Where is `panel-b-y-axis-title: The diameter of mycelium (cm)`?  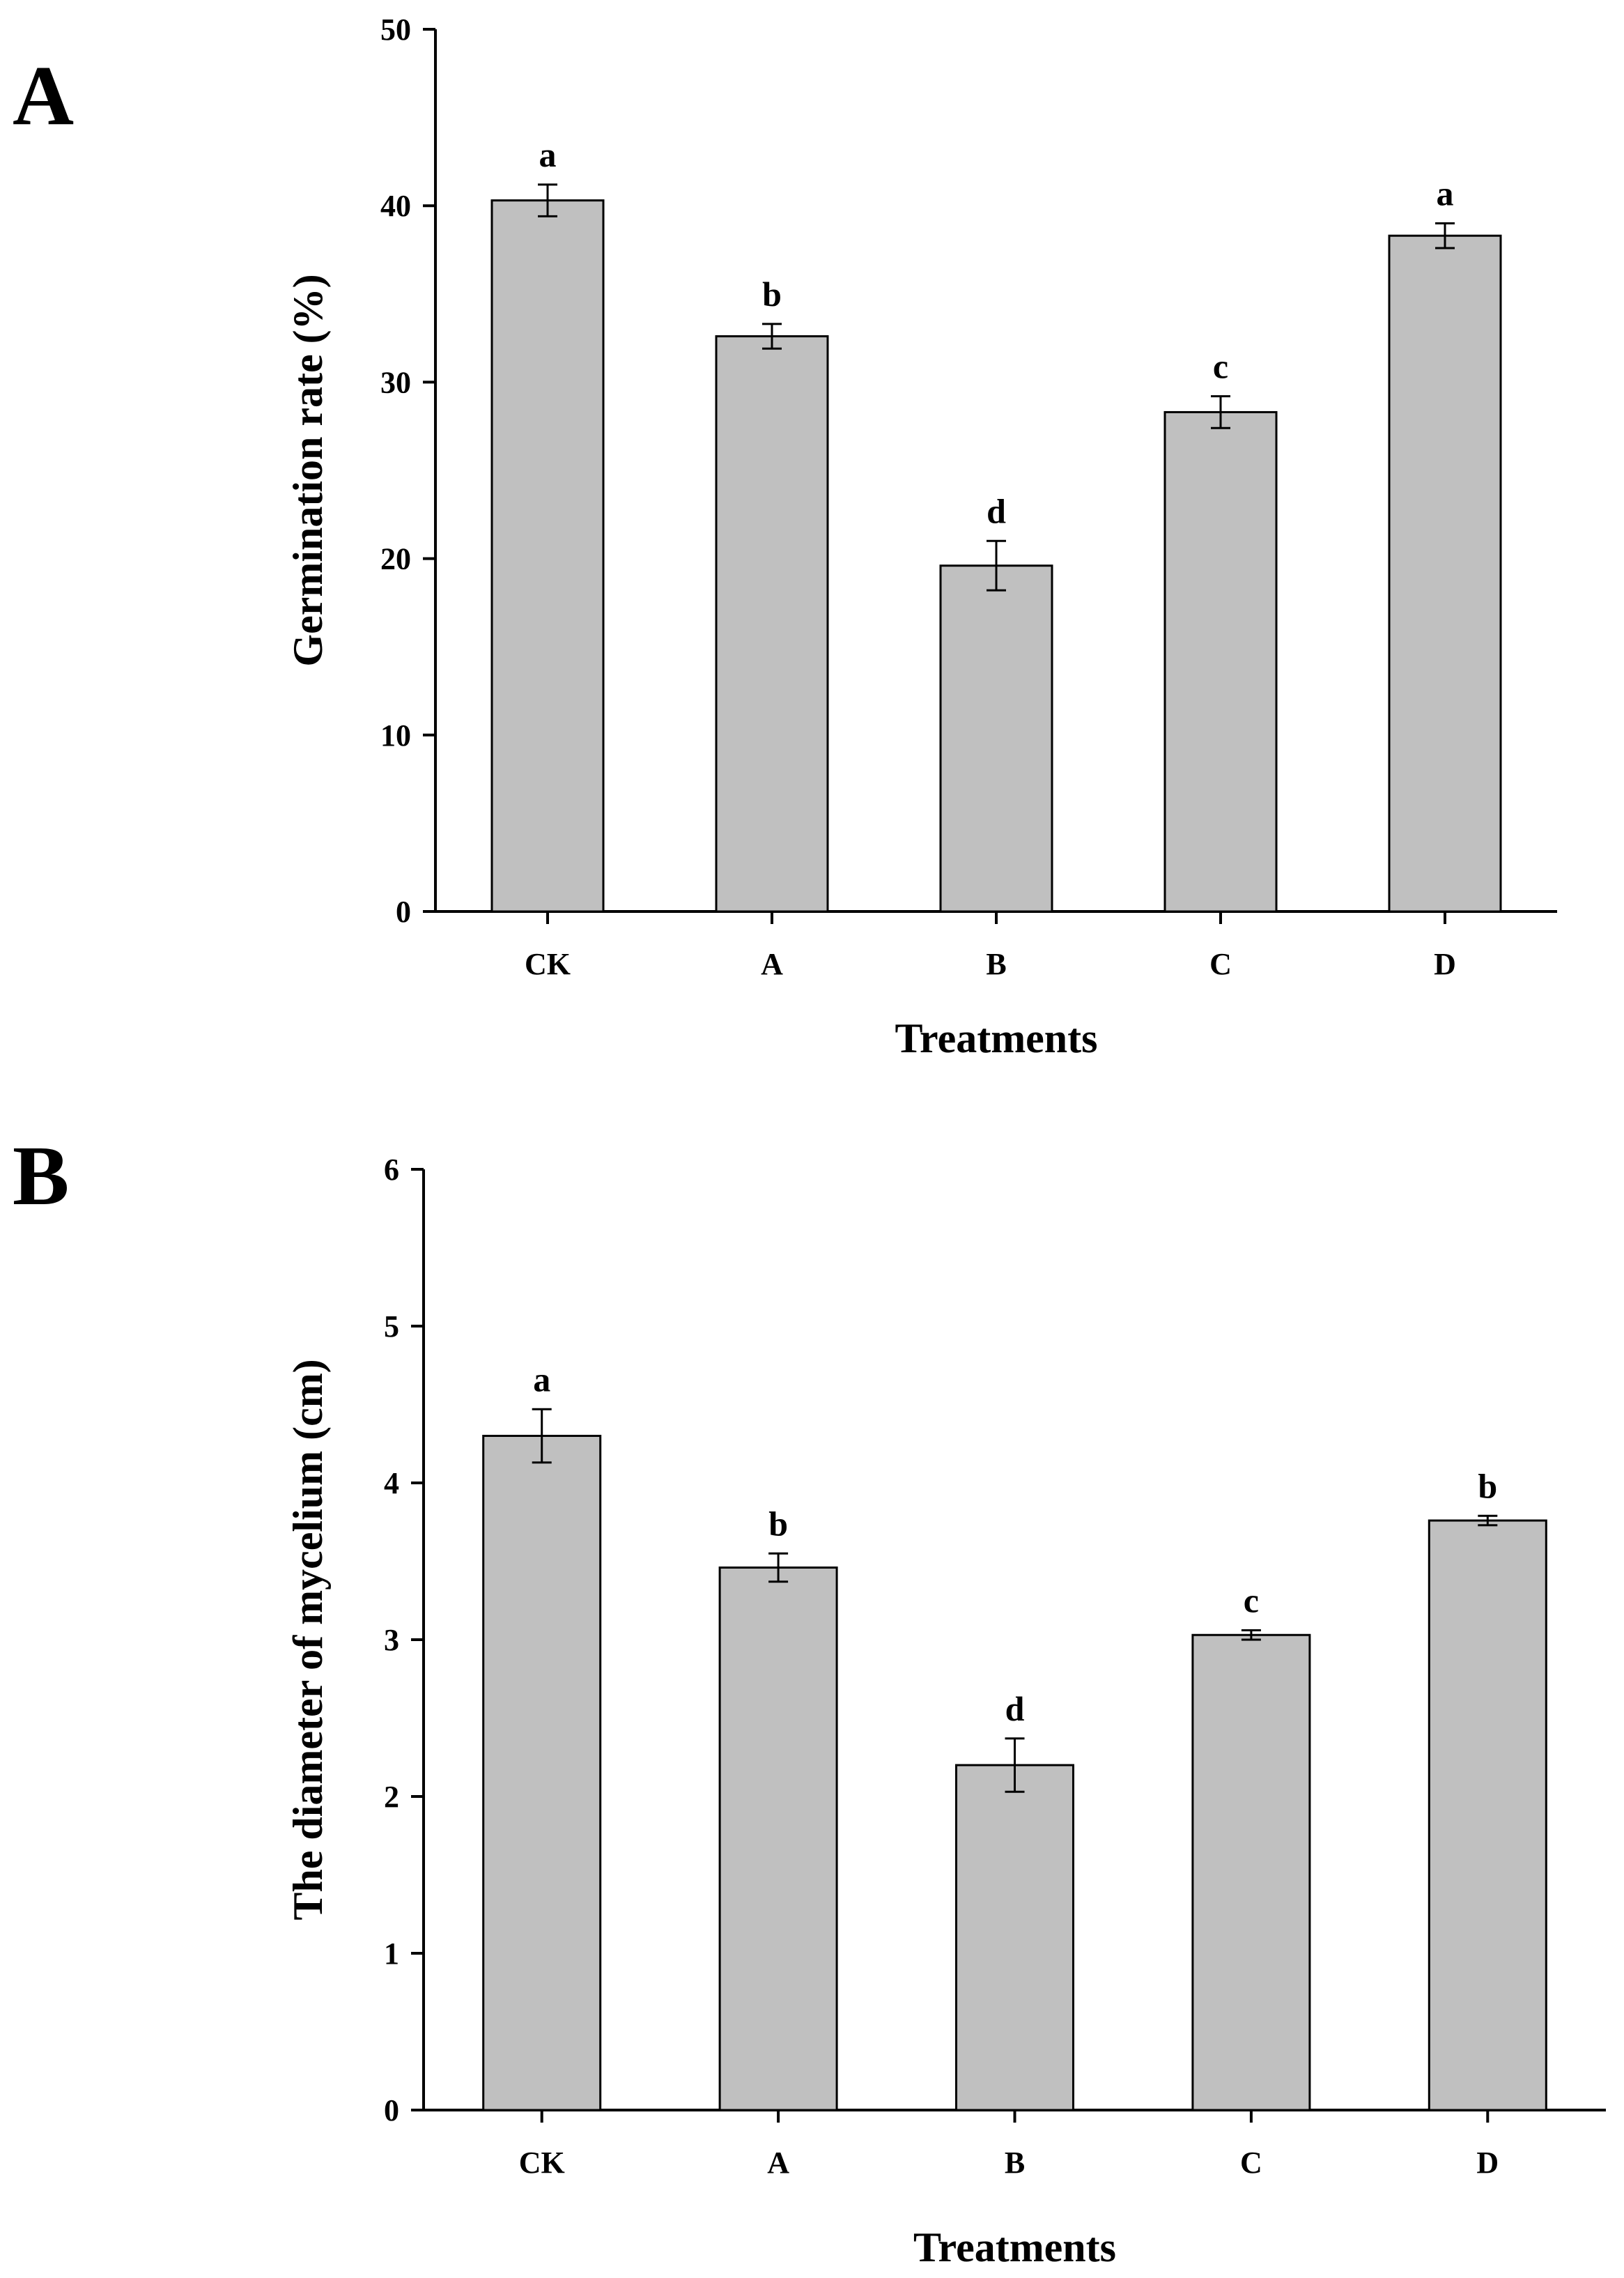 panel-b-y-axis-title: The diameter of mycelium (cm) is located at coordinates (308, 1639).